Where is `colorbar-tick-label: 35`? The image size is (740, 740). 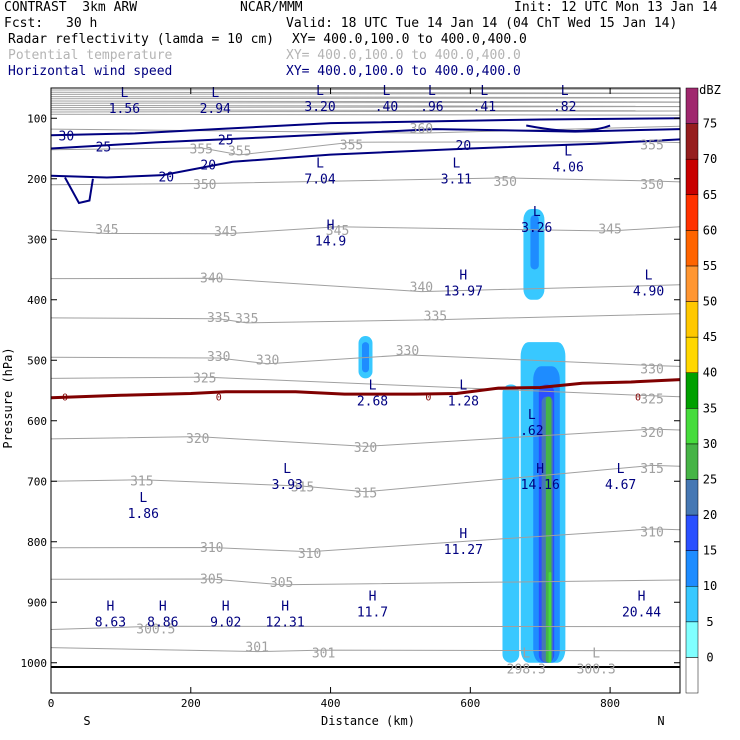
colorbar-tick-label: 35 is located at coordinates (710, 408).